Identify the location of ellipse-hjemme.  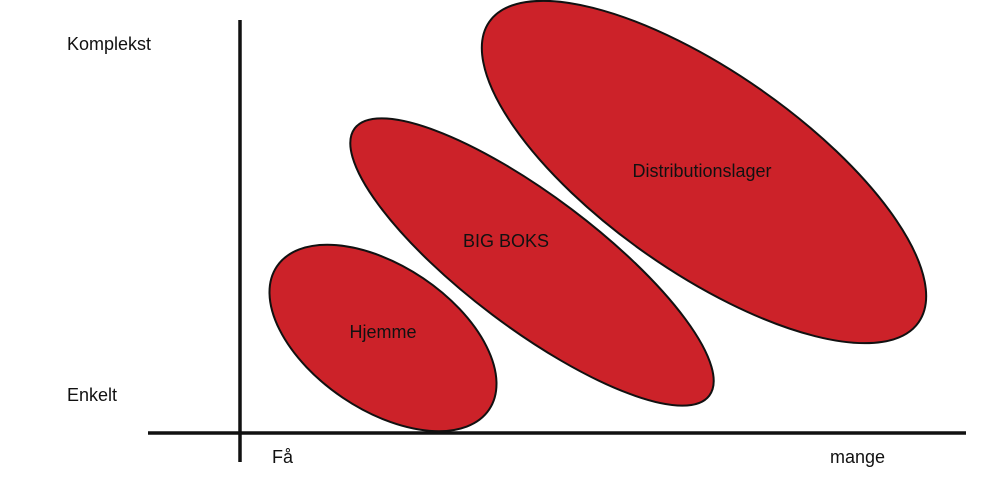
(383, 338).